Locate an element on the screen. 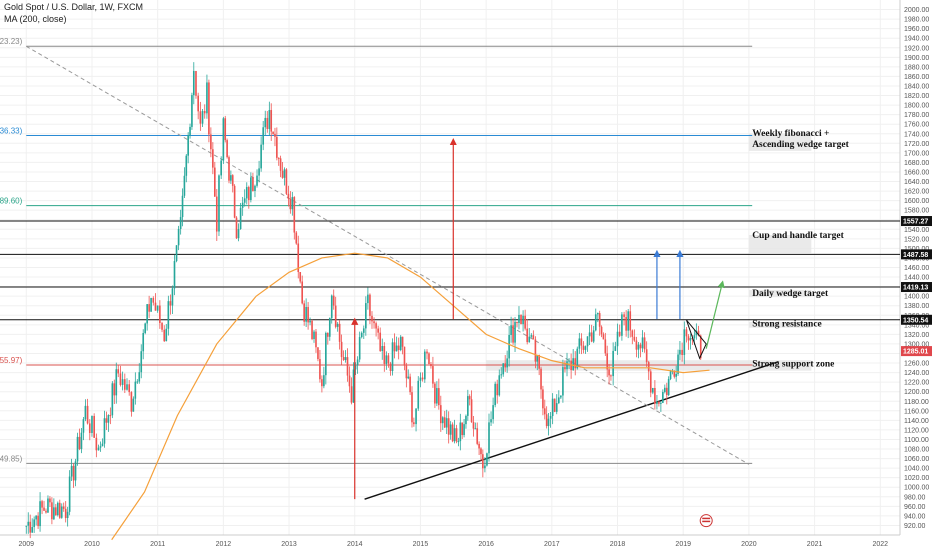 This screenshot has height=550, width=932. fib-level-label: 0.786(1736.33) is located at coordinates (11, 131).